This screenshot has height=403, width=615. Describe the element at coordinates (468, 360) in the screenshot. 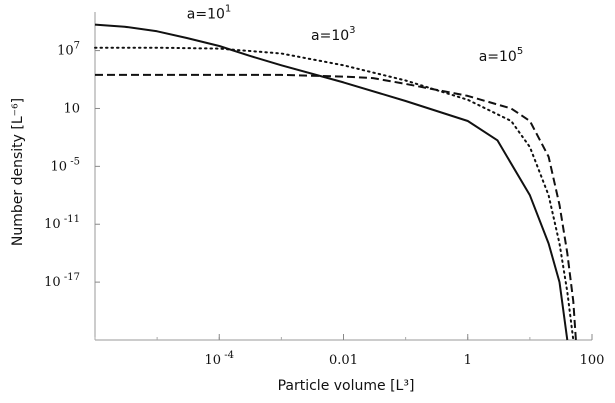

I see `x-tick-label: 1` at that location.